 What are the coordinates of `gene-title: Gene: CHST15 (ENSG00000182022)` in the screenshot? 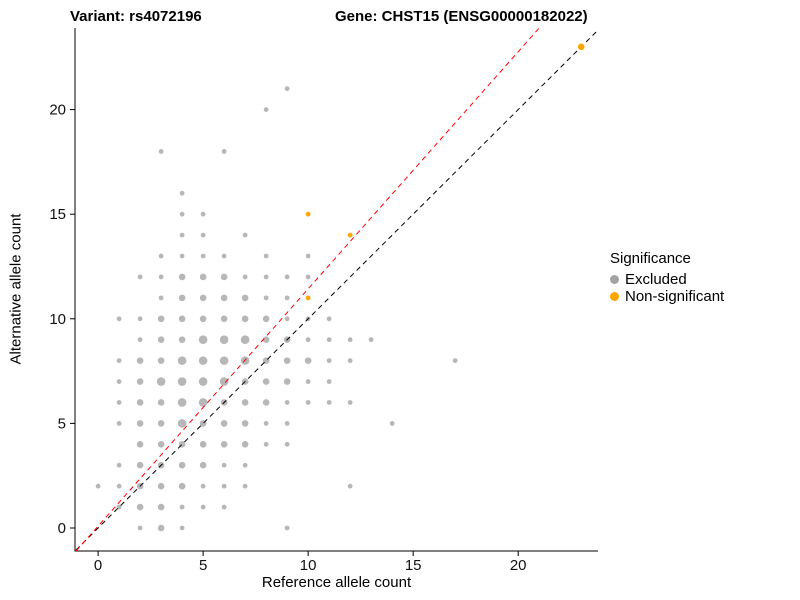 It's located at (461, 16).